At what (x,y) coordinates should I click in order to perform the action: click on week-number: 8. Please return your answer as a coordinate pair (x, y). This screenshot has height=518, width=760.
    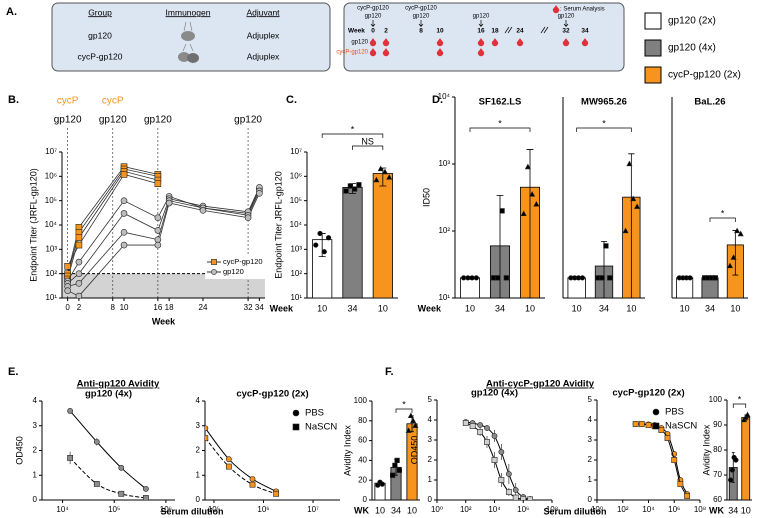
    Looking at the image, I should click on (421, 31).